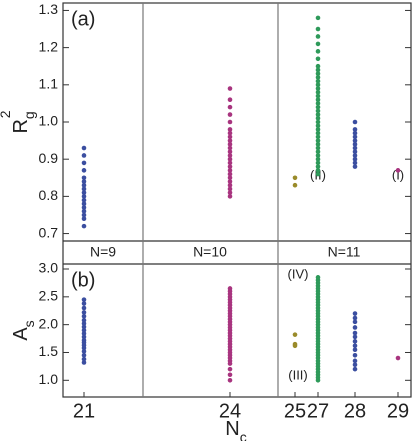  Describe the element at coordinates (230, 411) in the screenshot. I see `x-tick-label: 24` at that location.